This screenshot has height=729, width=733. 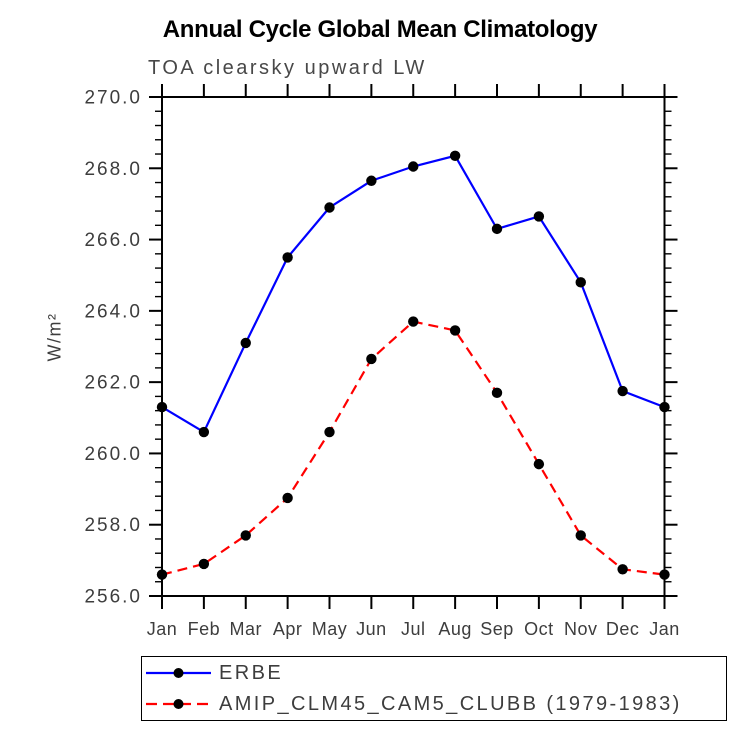 What do you see at coordinates (113, 383) in the screenshot?
I see `y-tick-label: 262.0` at bounding box center [113, 383].